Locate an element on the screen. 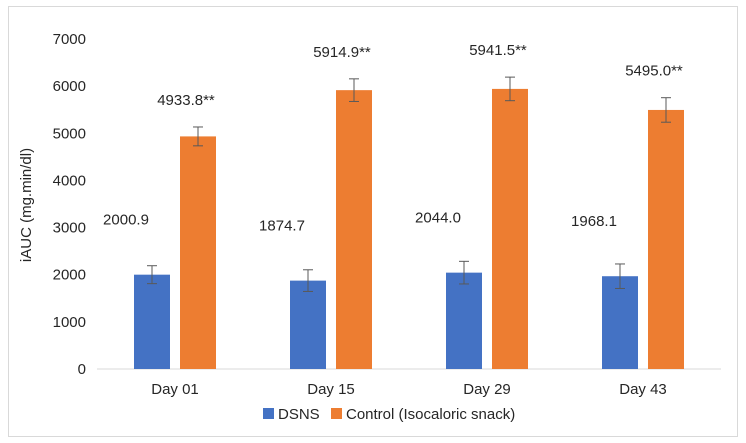  x-axis: Day 01 Day 15 Day 29 Day 43 is located at coordinates (409, 383).